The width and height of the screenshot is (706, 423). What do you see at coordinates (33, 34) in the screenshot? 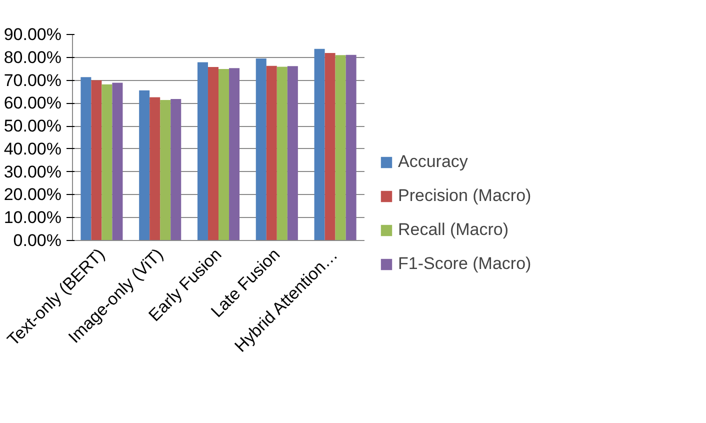
I see `y-tick-label: 90.00%` at bounding box center [33, 34].